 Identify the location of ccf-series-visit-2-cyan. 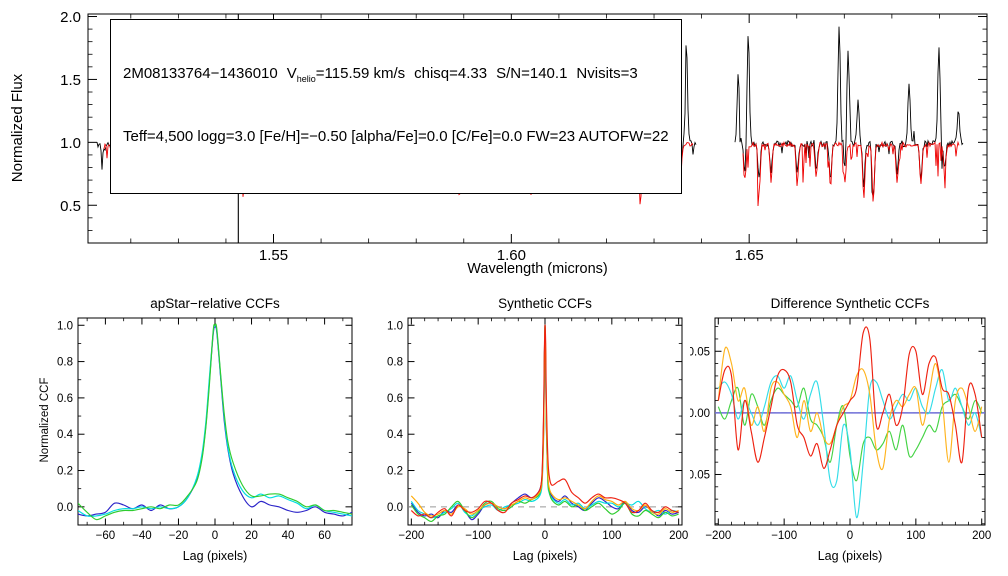
(215, 420).